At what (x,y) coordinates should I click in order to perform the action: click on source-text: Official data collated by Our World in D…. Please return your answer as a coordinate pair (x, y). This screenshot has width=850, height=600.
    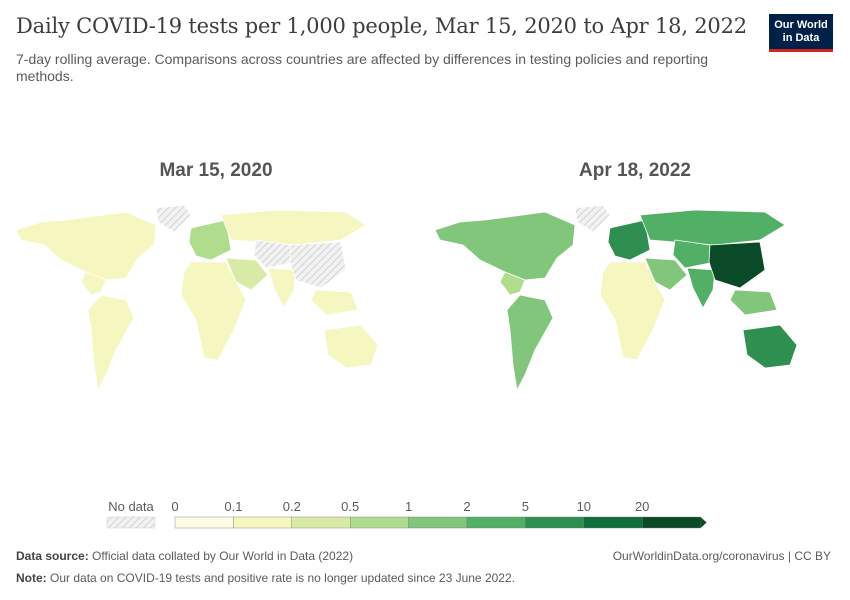
    Looking at the image, I should click on (223, 556).